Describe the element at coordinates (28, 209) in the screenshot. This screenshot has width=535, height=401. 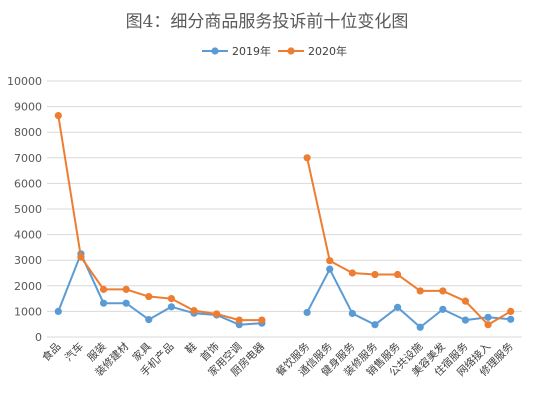
I see `y-tick-label: 5000` at that location.